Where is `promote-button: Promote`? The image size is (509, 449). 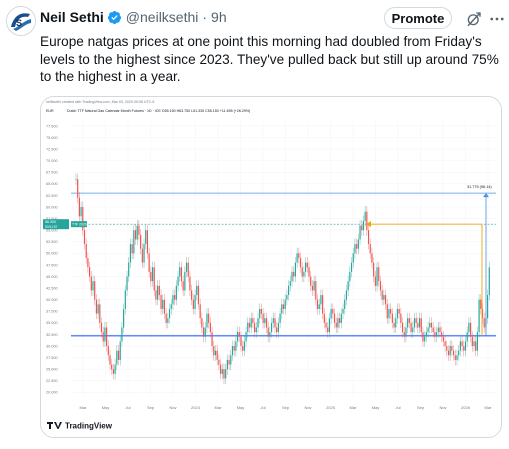 promote-button: Promote is located at coordinates (418, 18).